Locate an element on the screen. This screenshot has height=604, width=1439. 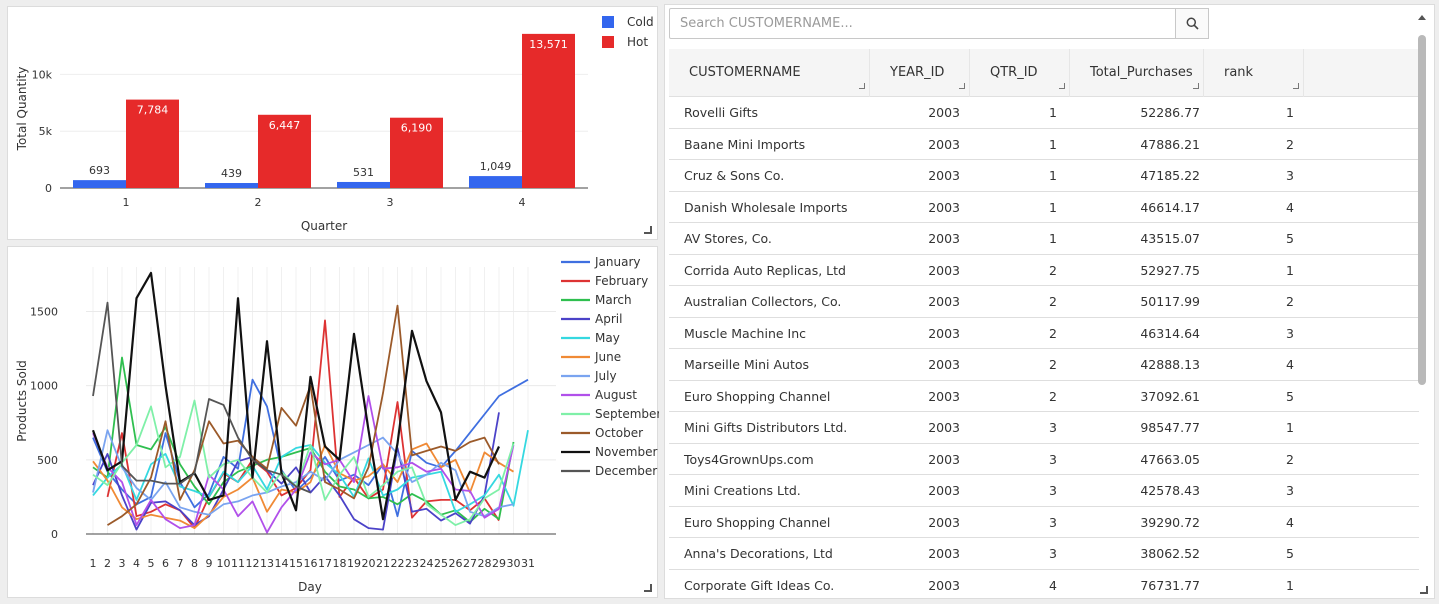
customername-cell: Toys4GrownUps.com is located at coordinates (749, 459).